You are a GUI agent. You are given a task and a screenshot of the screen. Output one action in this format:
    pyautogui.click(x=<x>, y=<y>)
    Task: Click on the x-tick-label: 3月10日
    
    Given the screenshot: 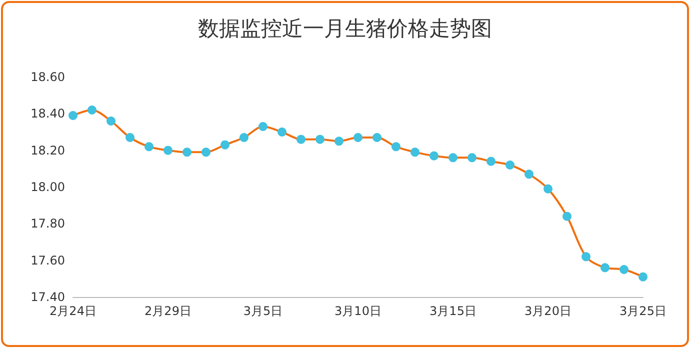 What is the action you would take?
    pyautogui.click(x=358, y=311)
    